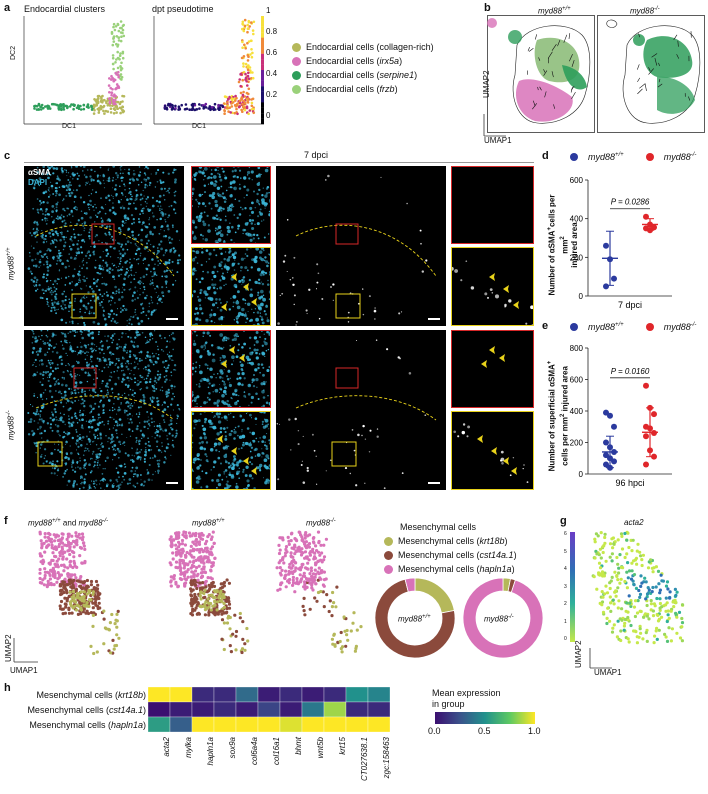 The image size is (708, 794). What do you see at coordinates (279, 162) in the screenshot?
I see `c-header-rule` at bounding box center [279, 162].